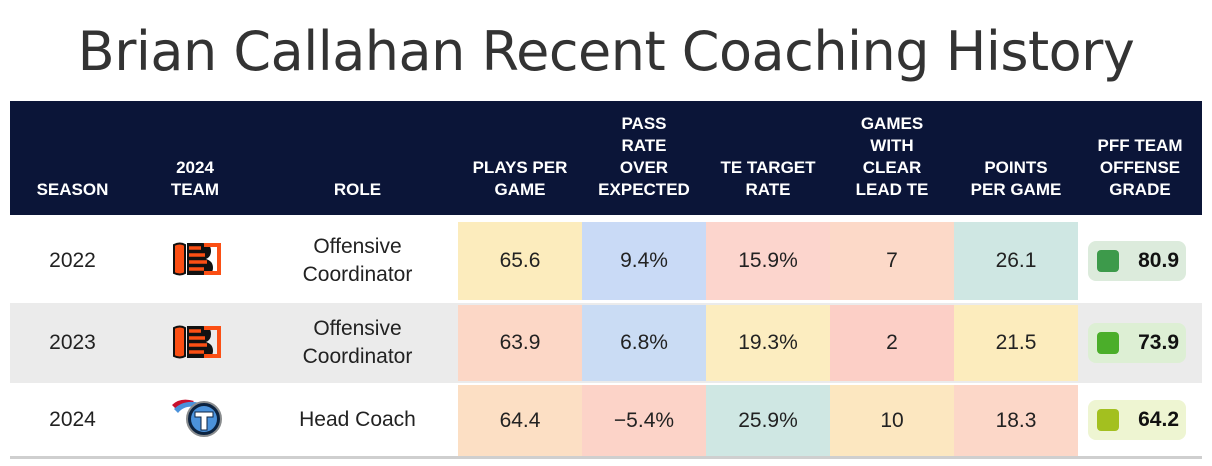 This screenshot has width=1212, height=466. Describe the element at coordinates (1158, 419) in the screenshot. I see `grade-value: 64.2` at that location.